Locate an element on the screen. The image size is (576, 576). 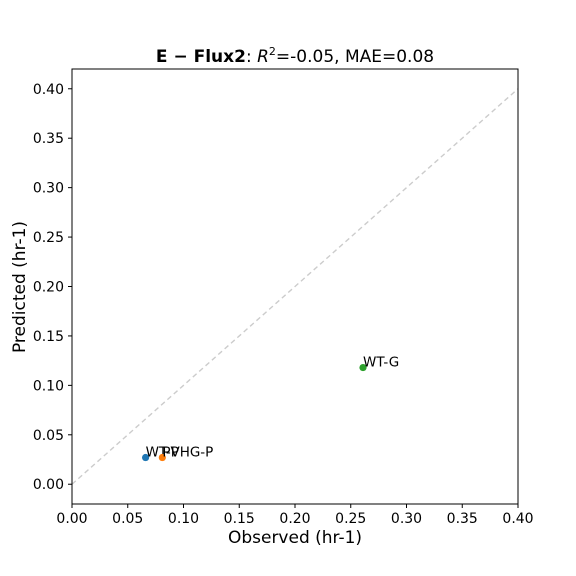
data-label-wt-p: WT-P is located at coordinates (162, 453).